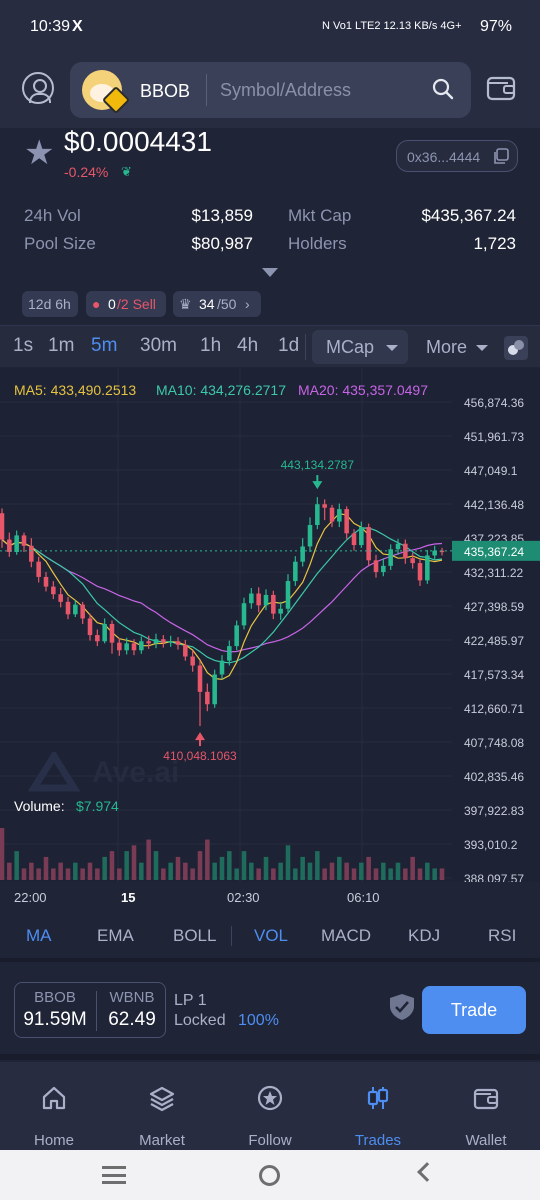  What do you see at coordinates (30, 897) in the screenshot?
I see `x-tick-label: 22:00` at bounding box center [30, 897].